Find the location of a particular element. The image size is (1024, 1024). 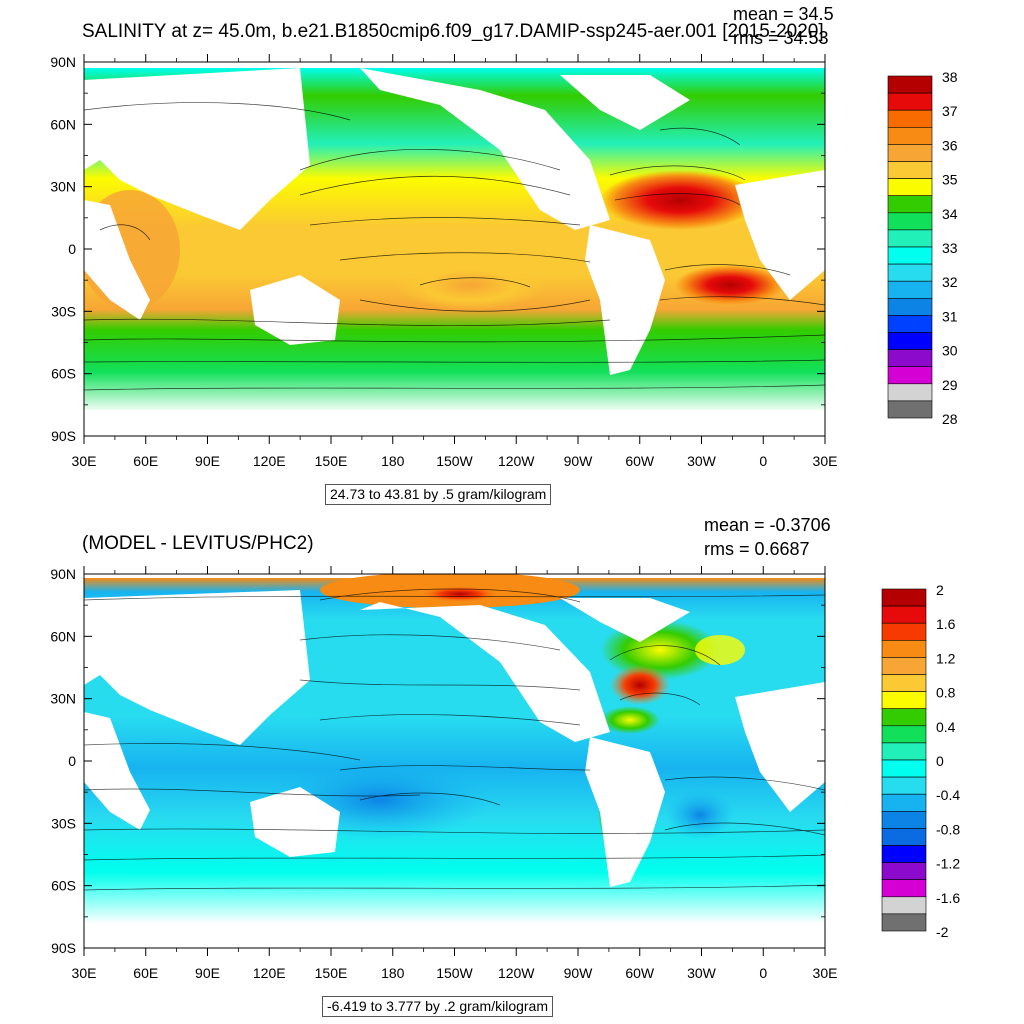

panel2-gulf-positive is located at coordinates (630, 720).